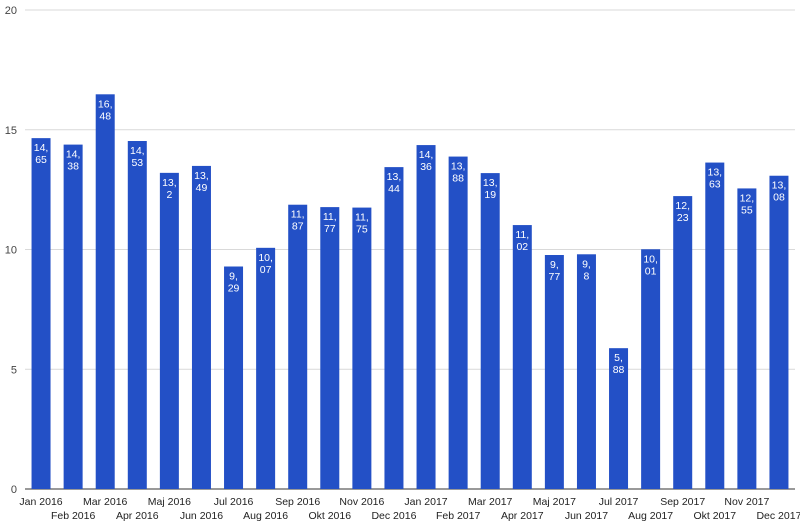 The image size is (800, 526). What do you see at coordinates (619, 364) in the screenshot?
I see `data-label: 5, 88` at bounding box center [619, 364].